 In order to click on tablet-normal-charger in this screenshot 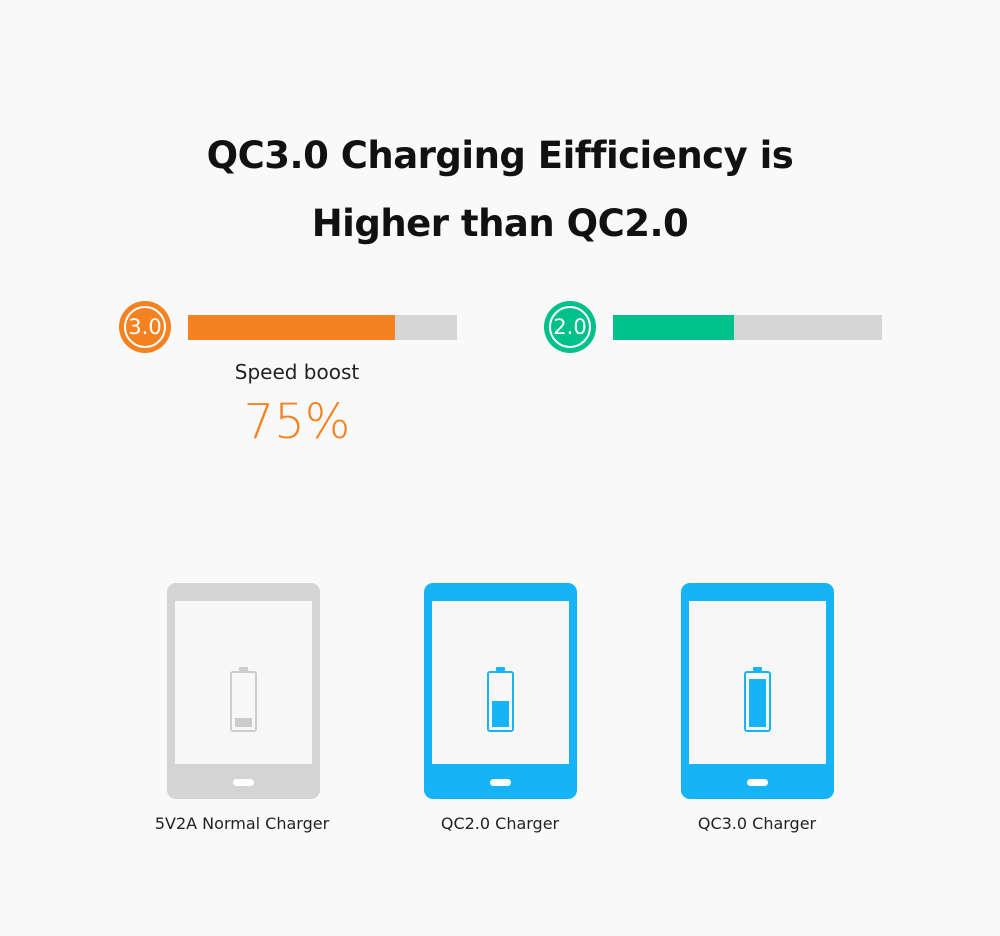, I will do `click(243, 691)`.